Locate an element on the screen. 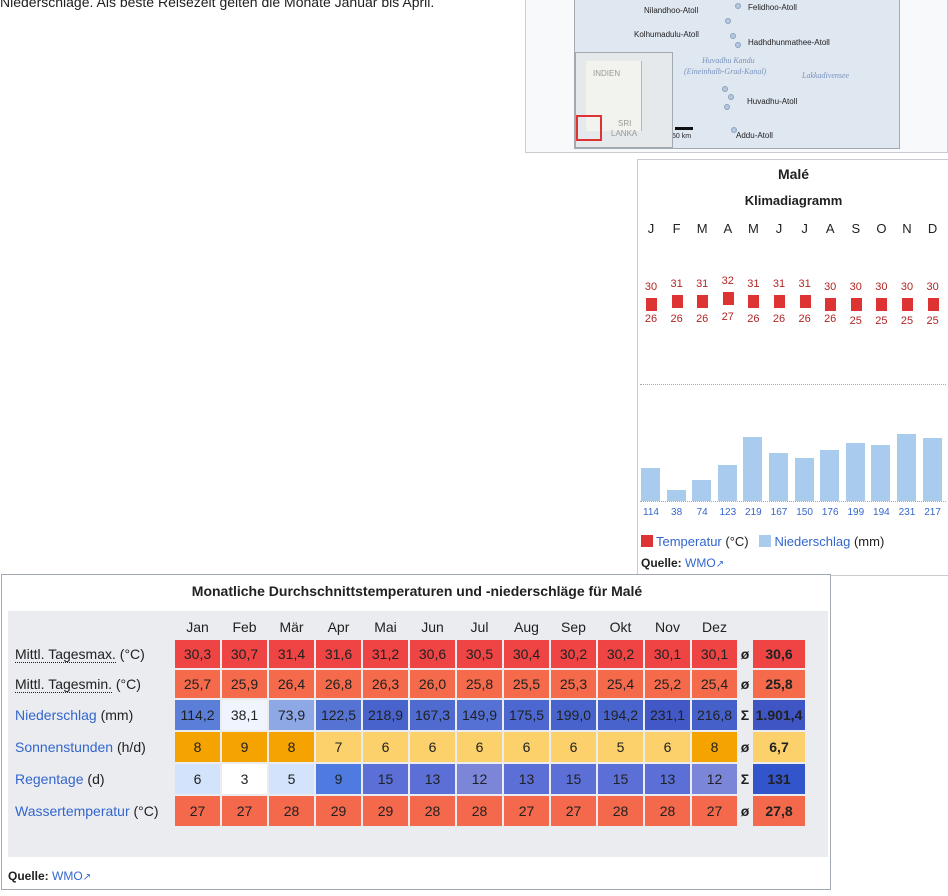  external-link-icon: ↗ is located at coordinates (87, 877).